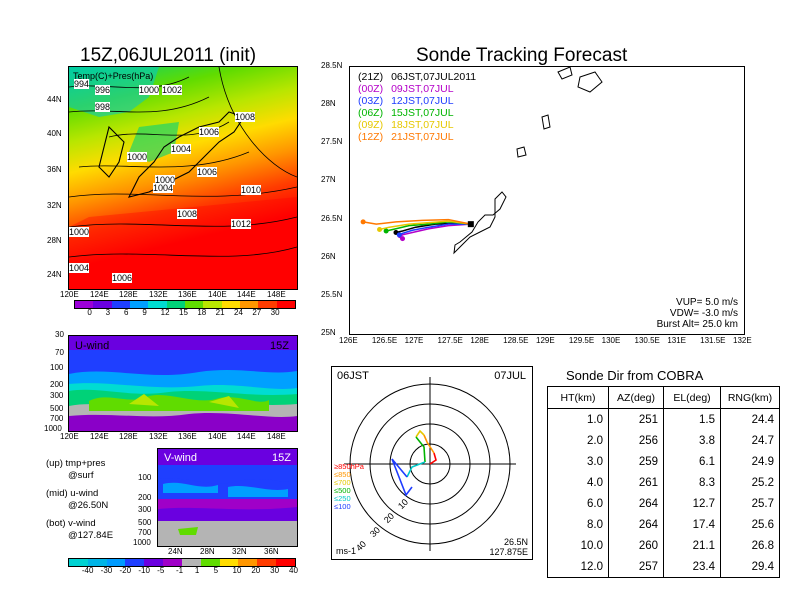  What do you see at coordinates (197, 570) in the screenshot?
I see `colorbar-tick: 1` at bounding box center [197, 570].